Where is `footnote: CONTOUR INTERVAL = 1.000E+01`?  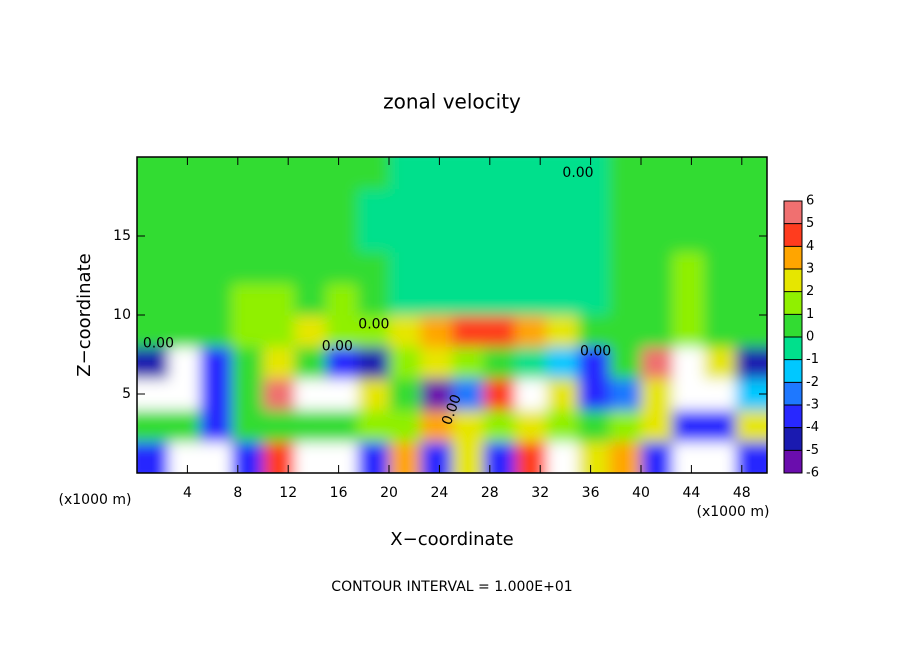
footnote: CONTOUR INTERVAL = 1.000E+01 is located at coordinates (451, 587).